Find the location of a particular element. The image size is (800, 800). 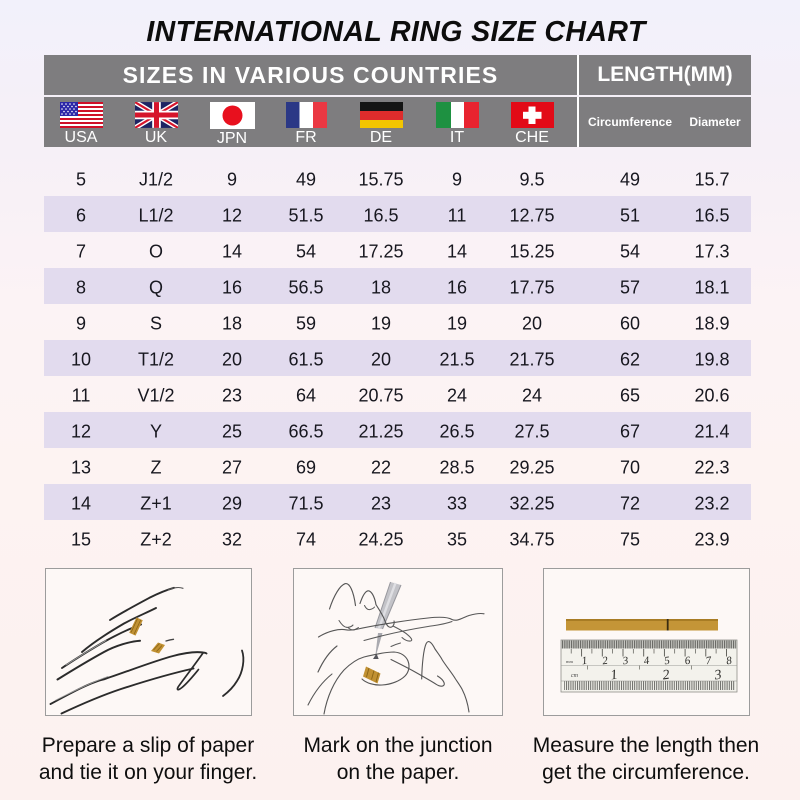

svg-text: 7 is located at coordinates (709, 661).